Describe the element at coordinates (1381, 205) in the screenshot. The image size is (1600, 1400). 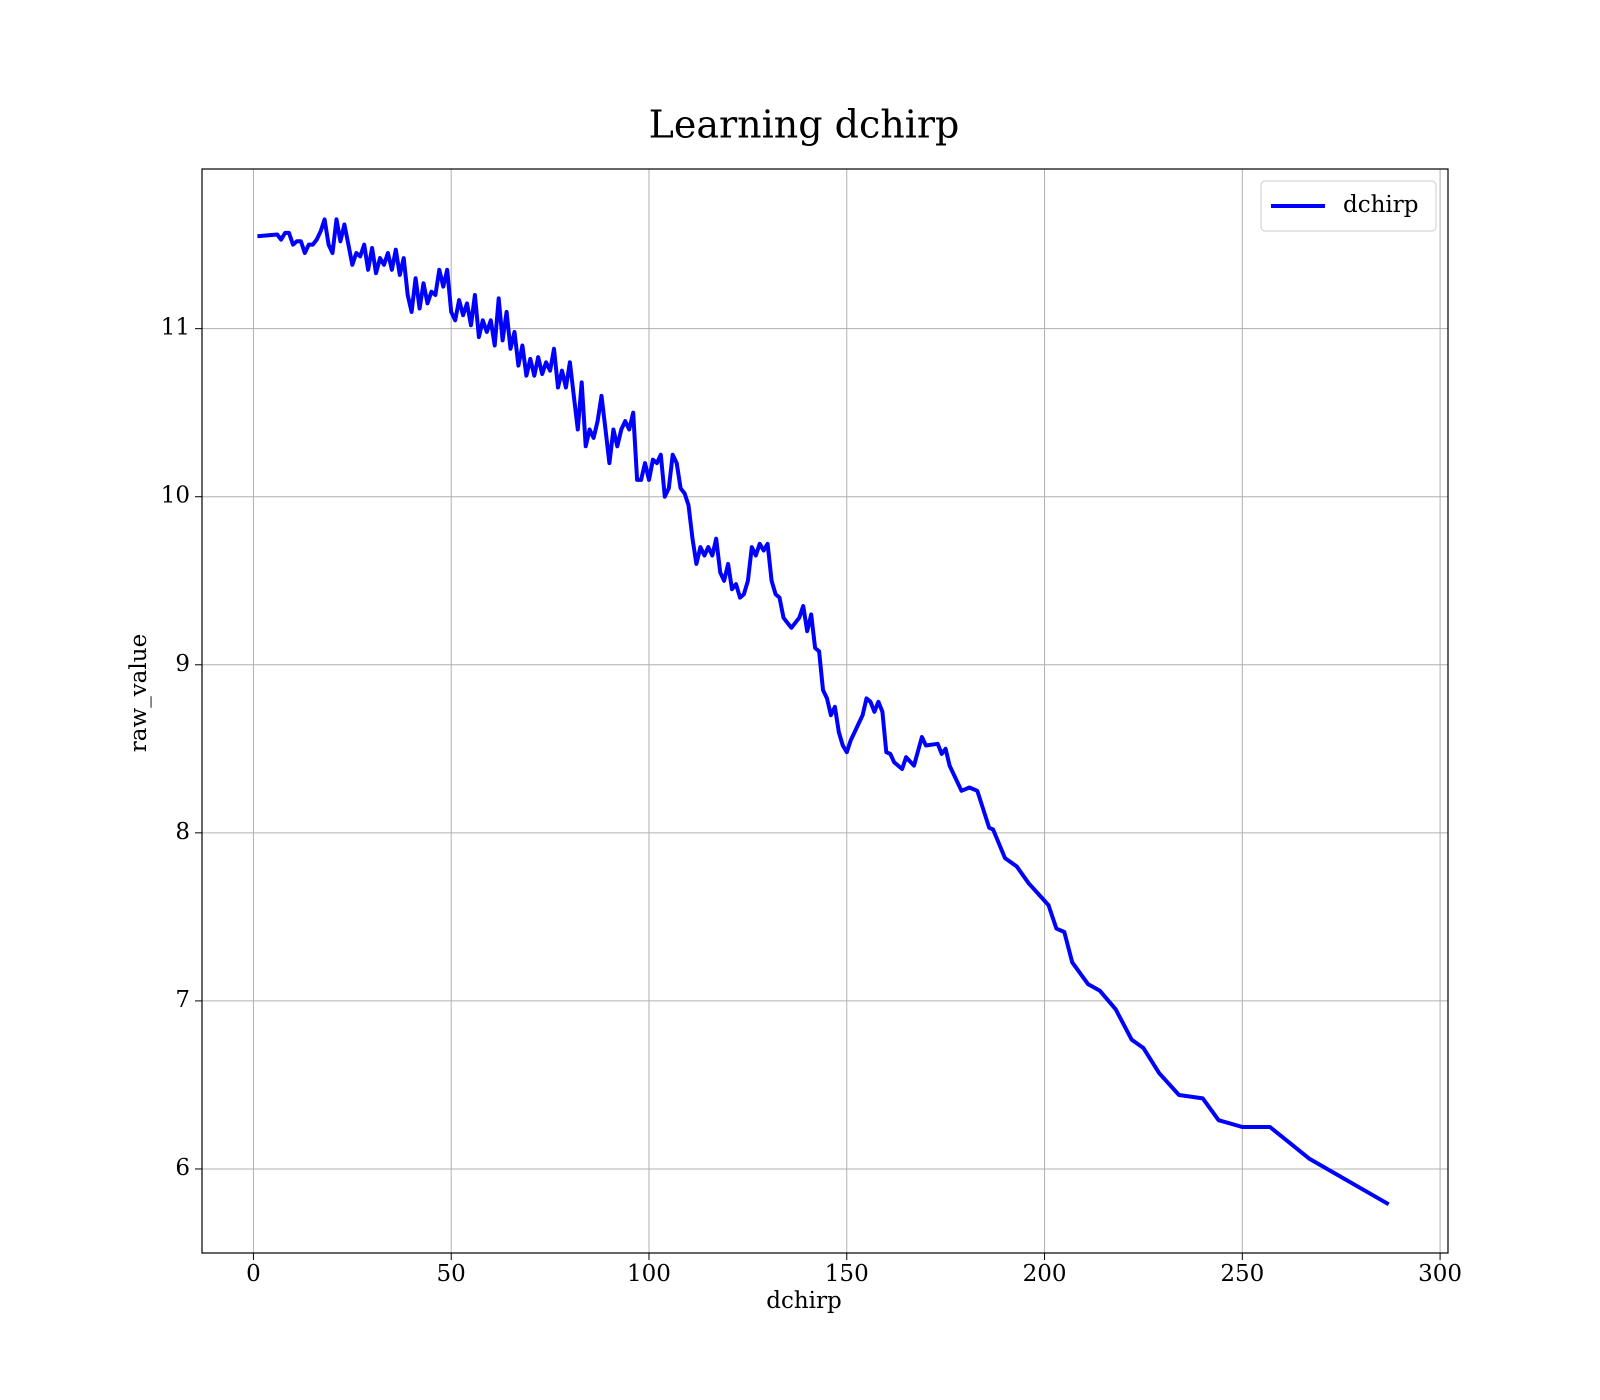
I see `legend-label: dchirp` at that location.